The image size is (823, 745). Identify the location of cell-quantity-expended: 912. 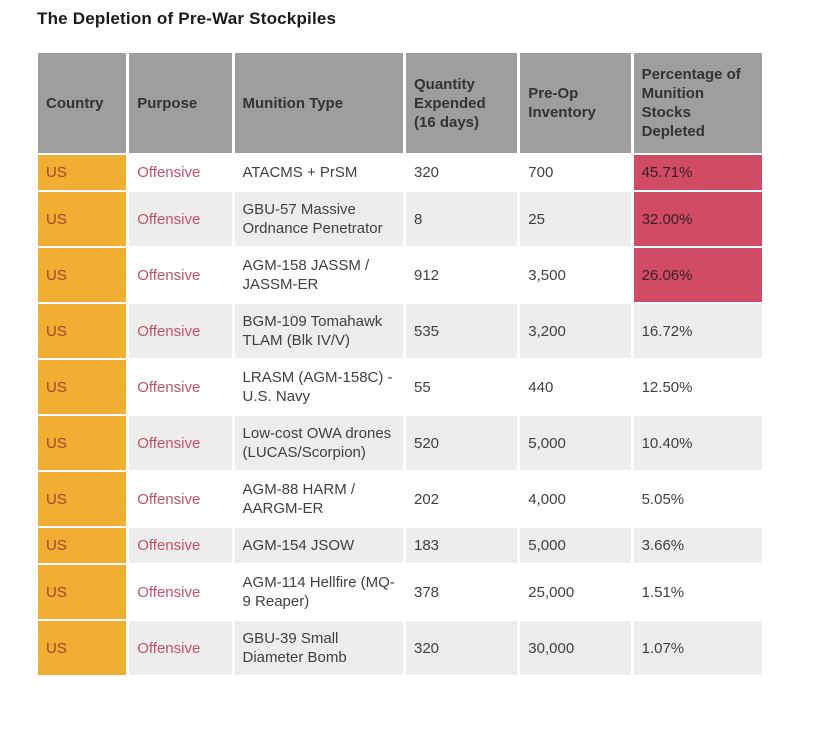
(461, 275).